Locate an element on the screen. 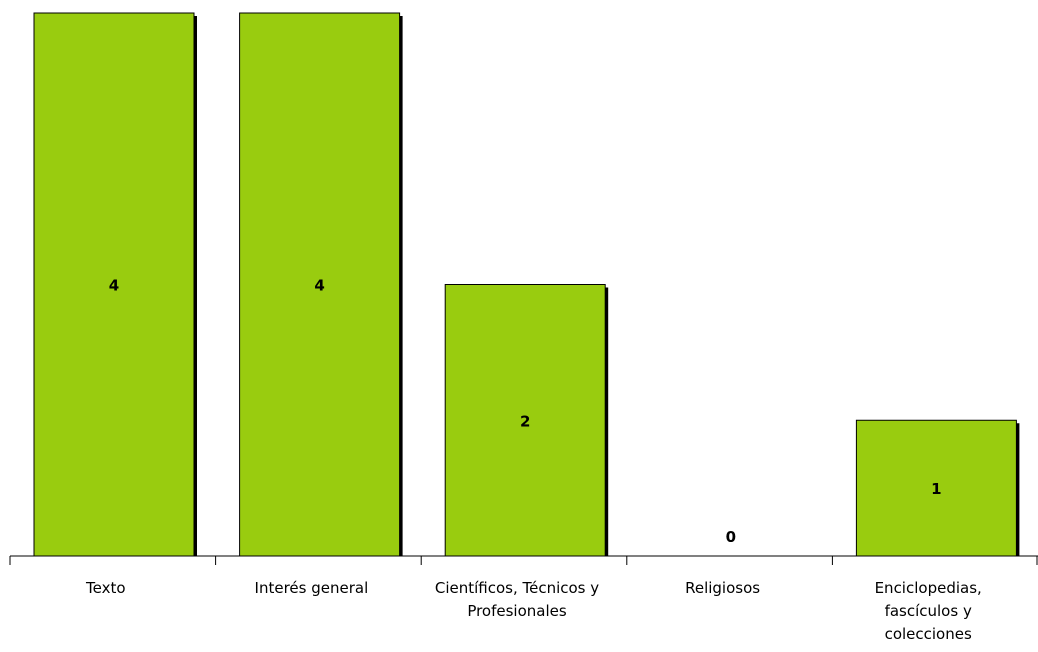 The image size is (1038, 652). category-label-line: Científicos, Técnicos y is located at coordinates (517, 588).